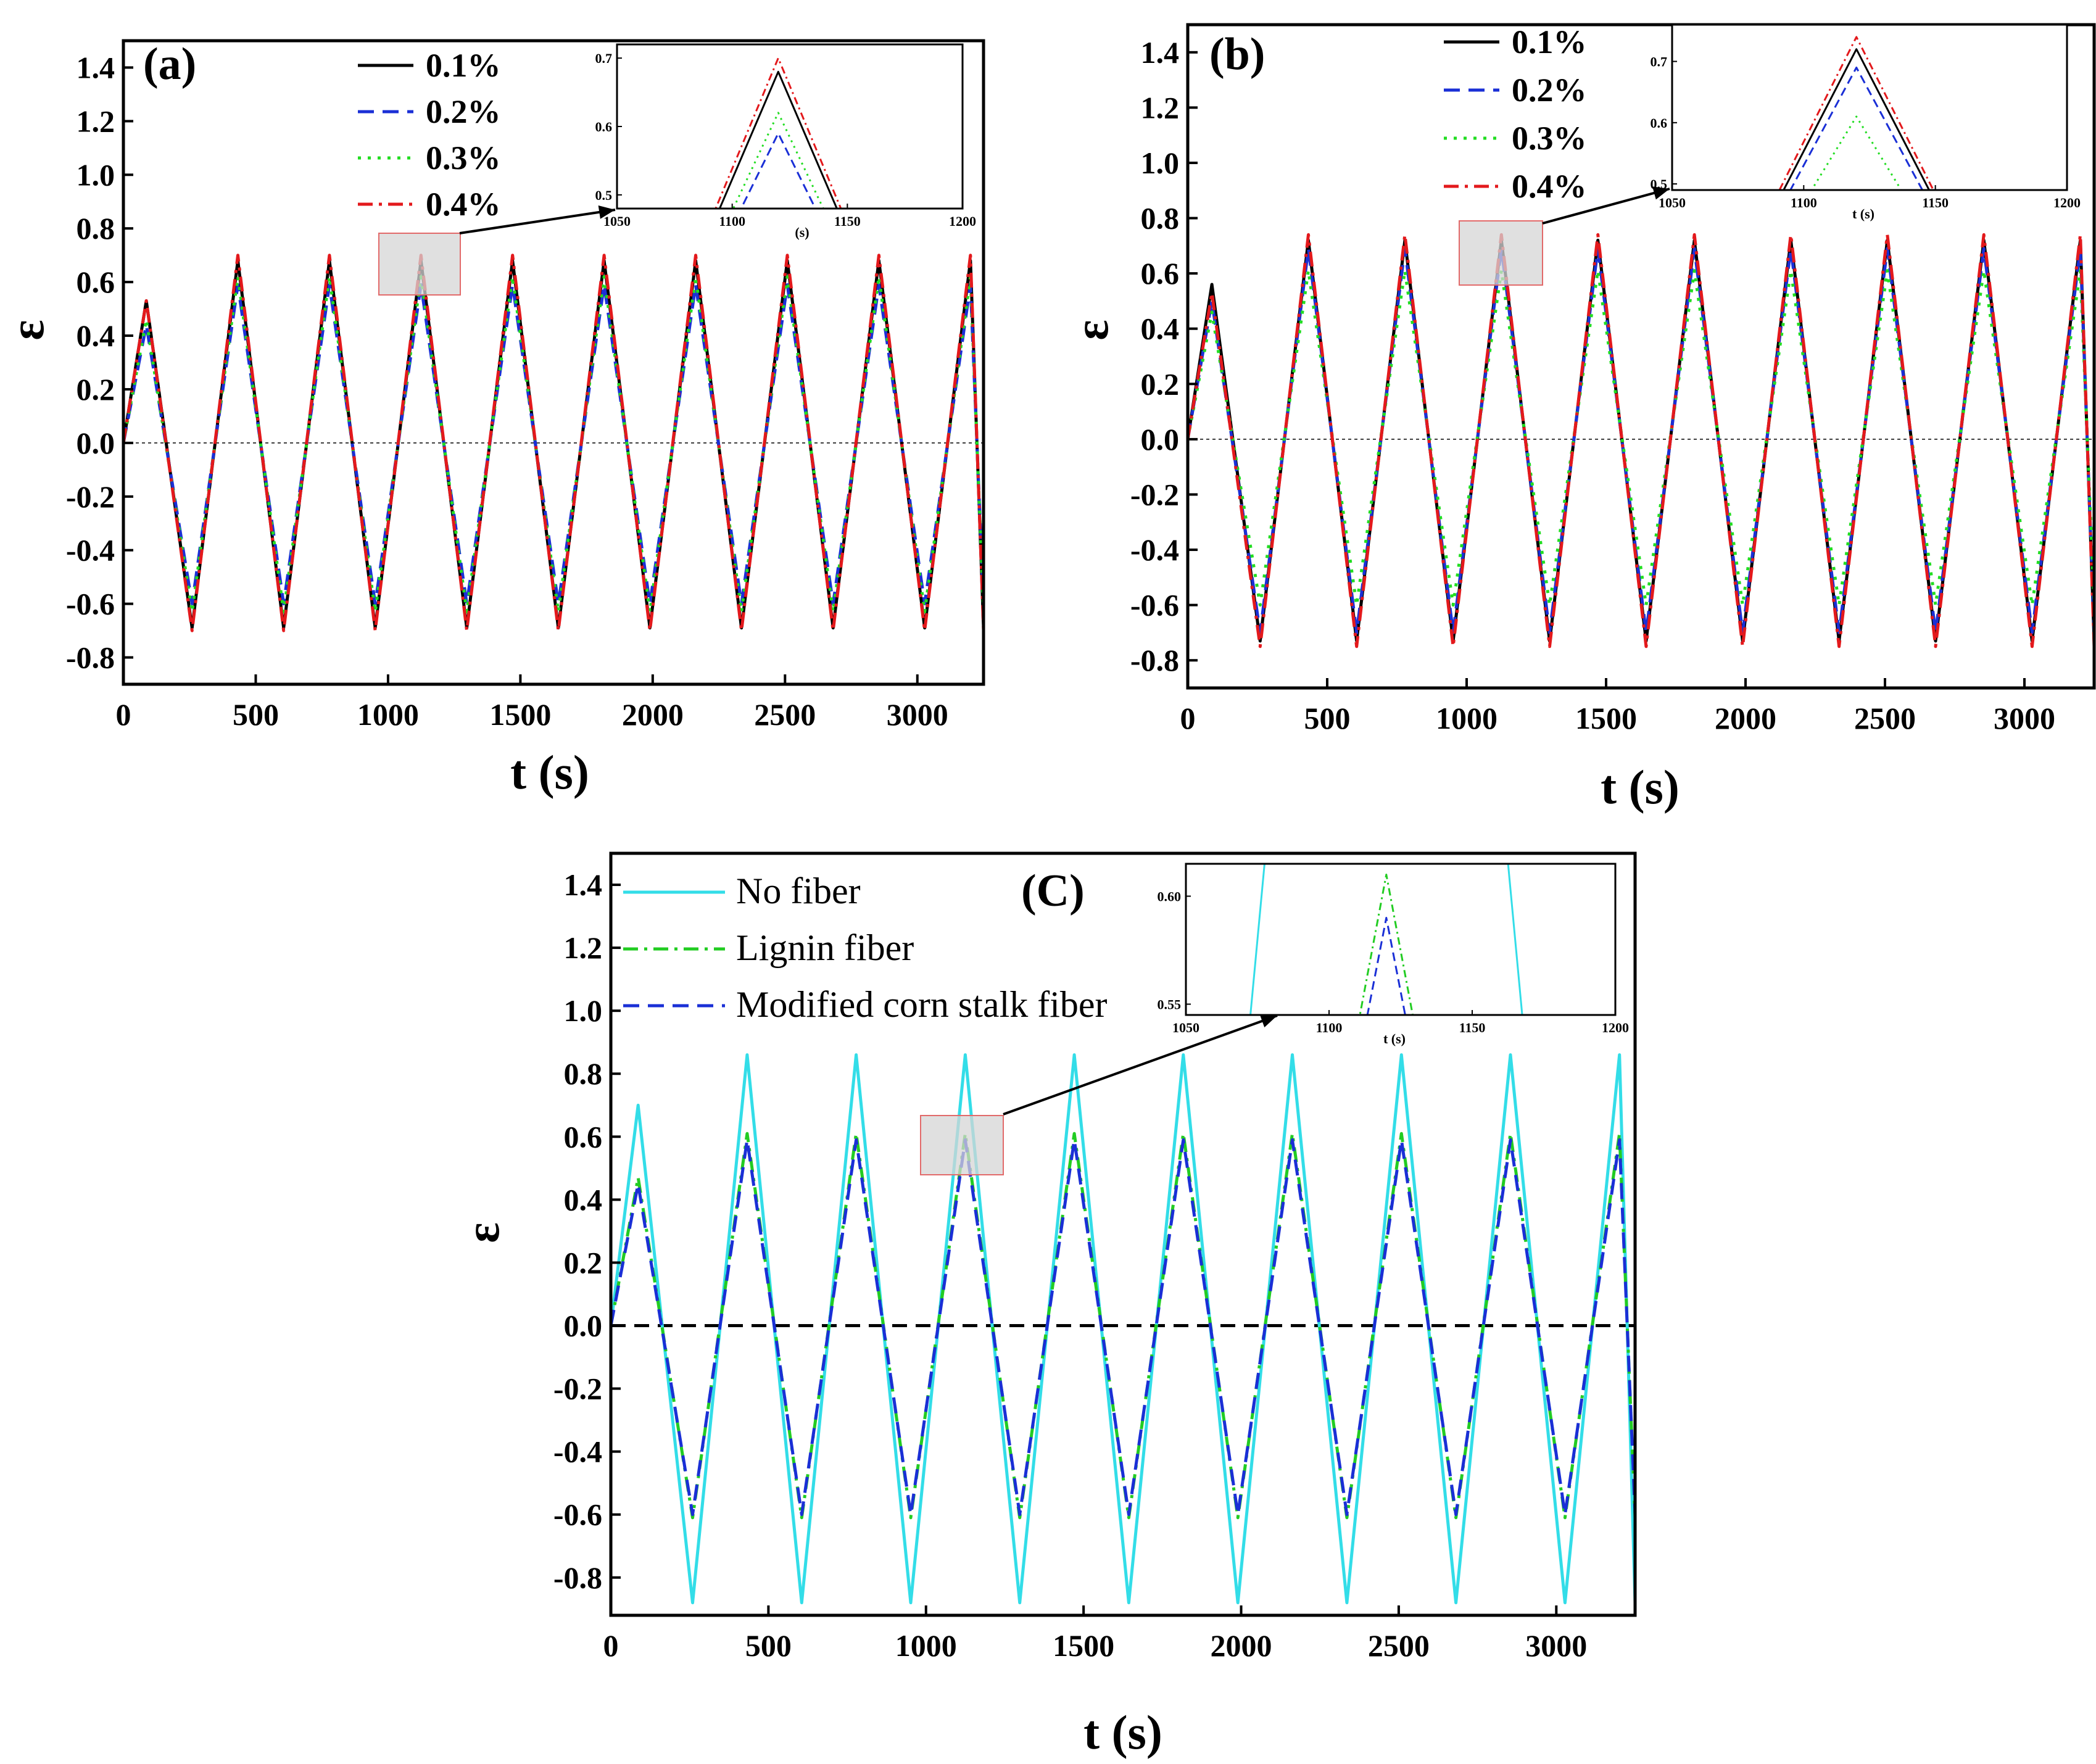 The height and width of the screenshot is (1764, 2096). Describe the element at coordinates (1549, 41) in the screenshot. I see `legend-label: 0.1%` at that location.